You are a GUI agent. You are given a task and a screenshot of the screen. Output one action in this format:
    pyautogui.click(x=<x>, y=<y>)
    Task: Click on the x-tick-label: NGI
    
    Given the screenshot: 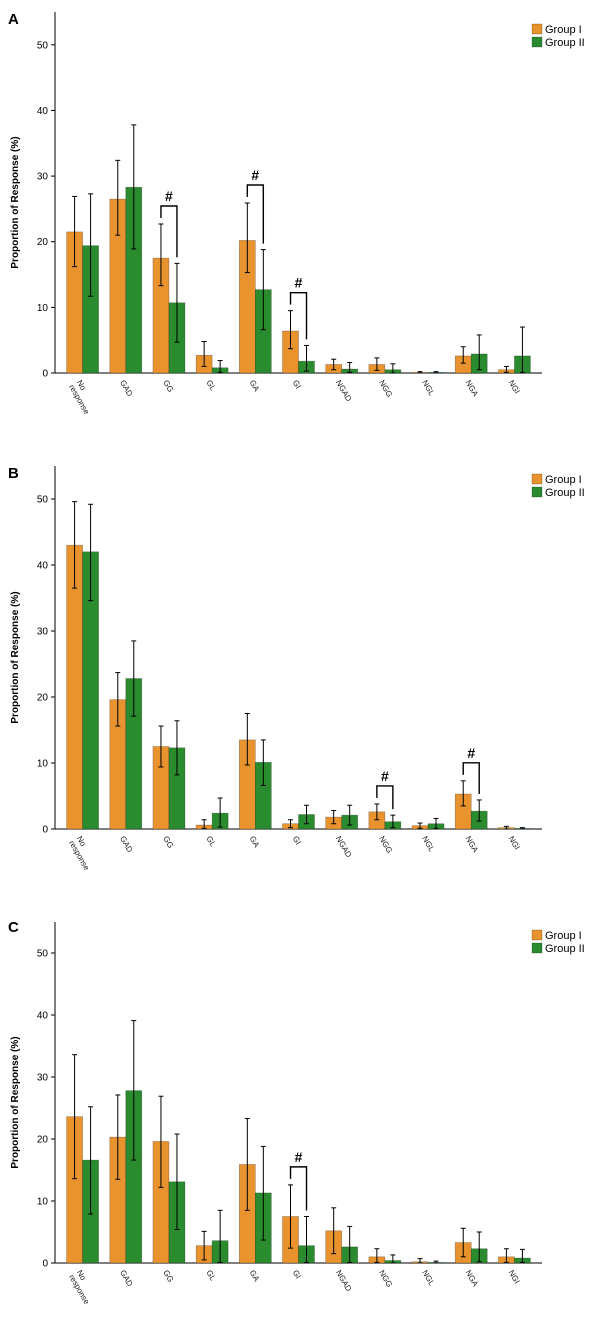 What is the action you would take?
    pyautogui.click(x=514, y=843)
    